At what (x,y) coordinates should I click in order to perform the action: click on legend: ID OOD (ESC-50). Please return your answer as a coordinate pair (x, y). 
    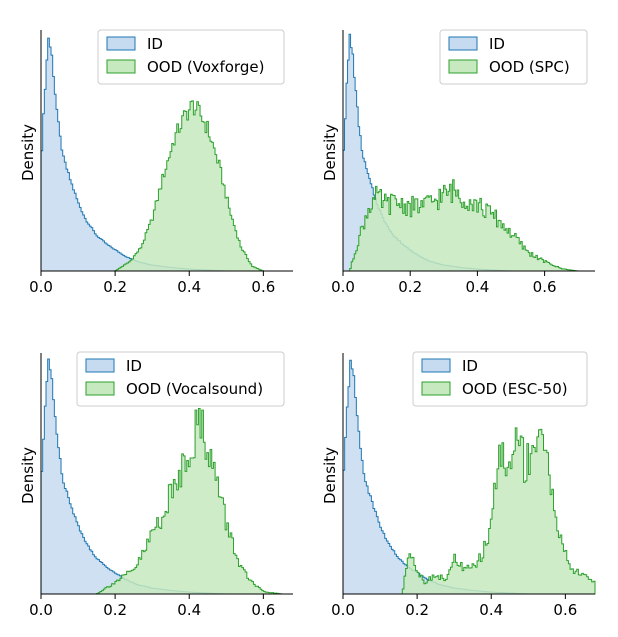
    Looking at the image, I should click on (500, 379).